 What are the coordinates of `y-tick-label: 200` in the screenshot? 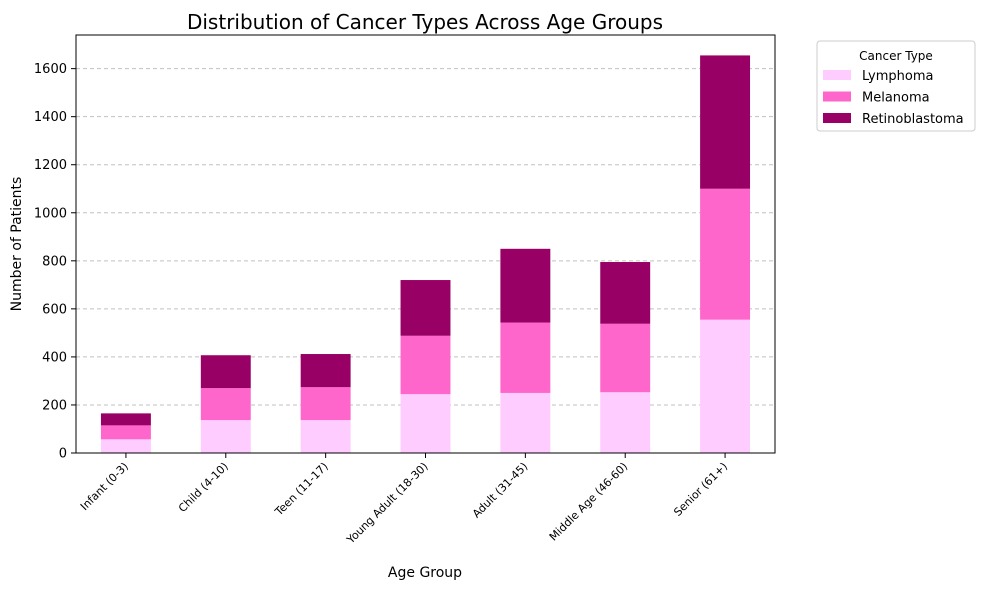 It's located at (54, 405).